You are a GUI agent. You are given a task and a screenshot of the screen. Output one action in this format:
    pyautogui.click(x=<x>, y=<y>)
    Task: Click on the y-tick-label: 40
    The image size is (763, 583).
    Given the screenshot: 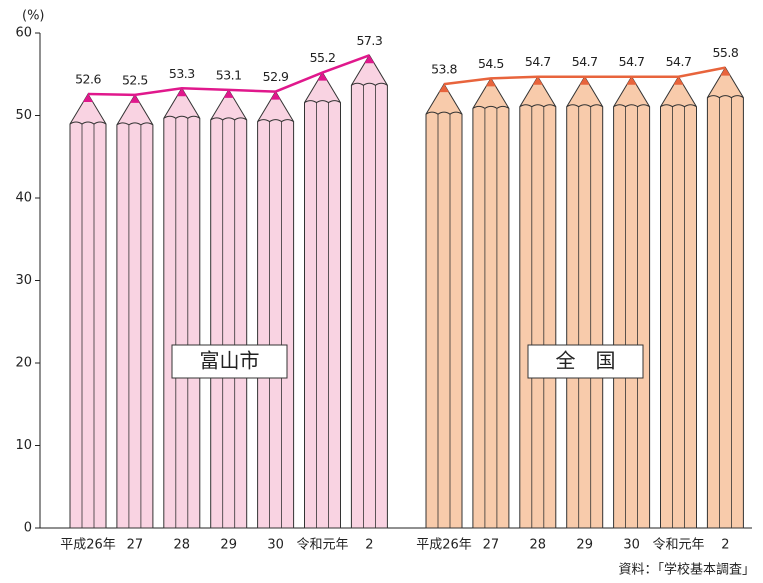 What is the action you would take?
    pyautogui.click(x=23, y=198)
    